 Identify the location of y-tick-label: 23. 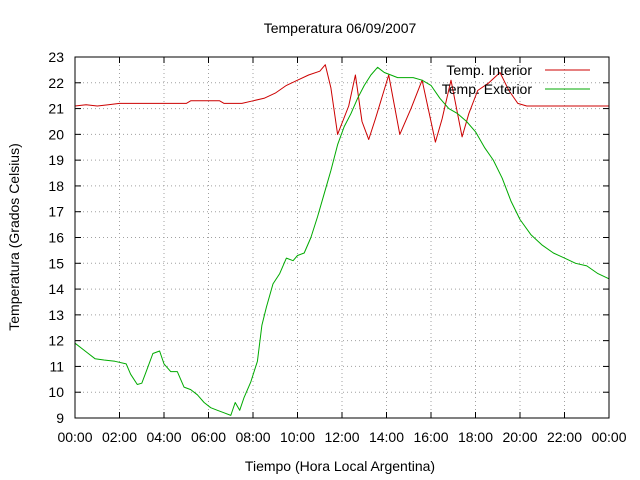
(56, 57).